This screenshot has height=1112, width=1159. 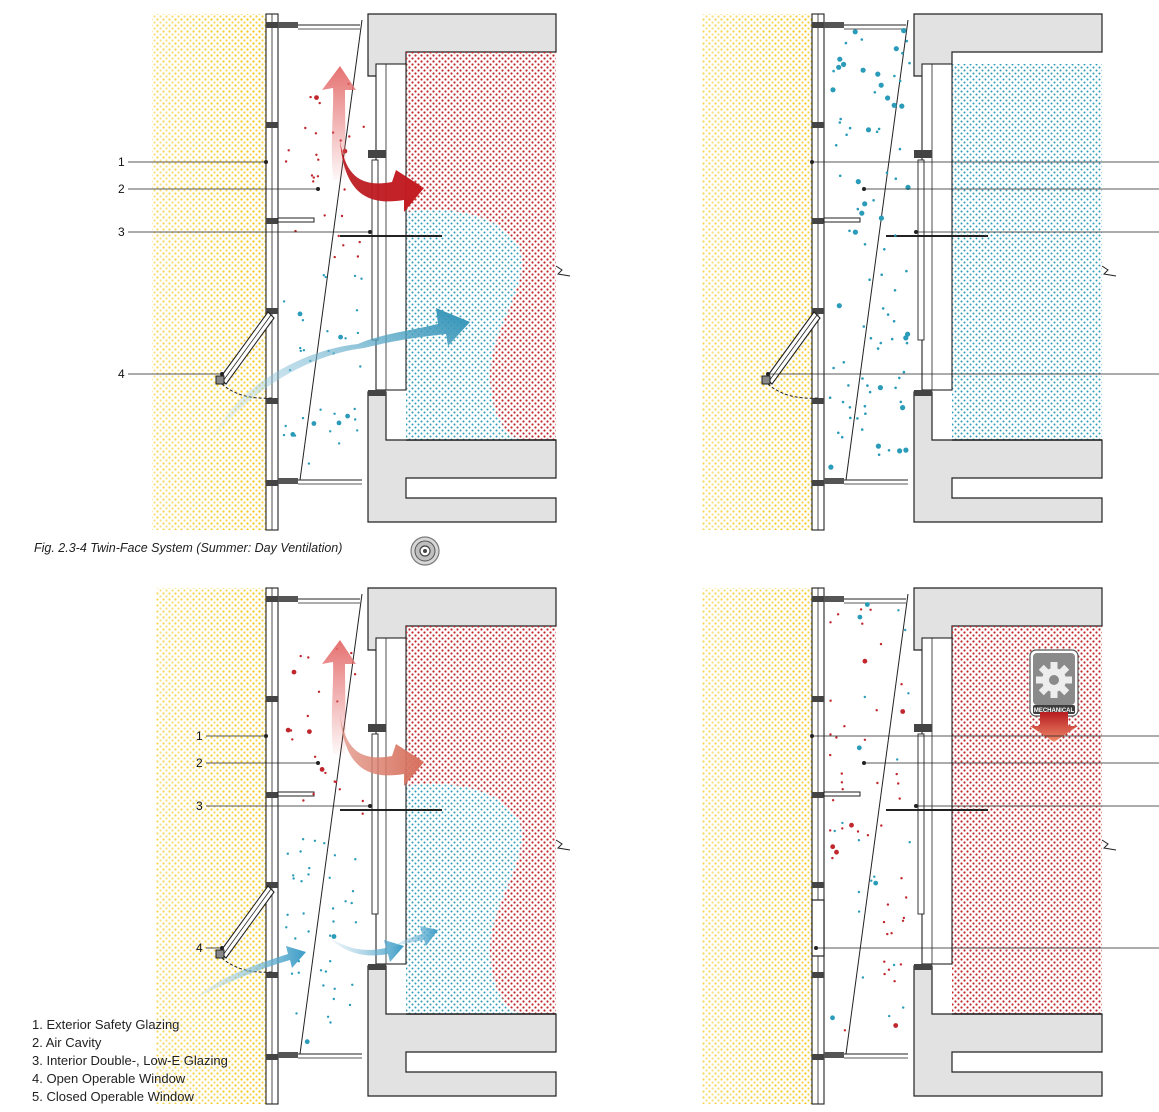 What do you see at coordinates (425, 551) in the screenshot?
I see `disc-icon` at bounding box center [425, 551].